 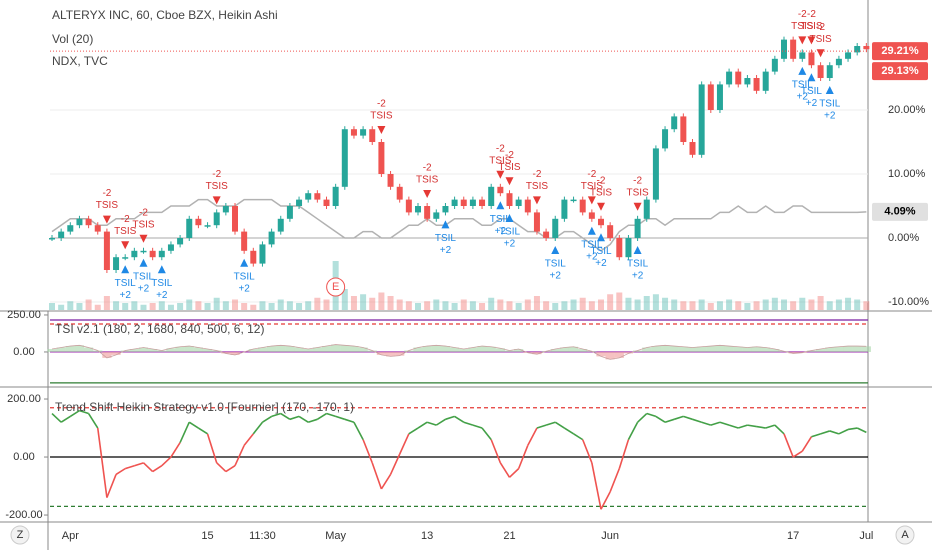 What do you see at coordinates (159, 329) in the screenshot?
I see `indicator-title: TSI v2.1 (180, 2, 1680, 840, 500, 6, 12)` at bounding box center [159, 329].